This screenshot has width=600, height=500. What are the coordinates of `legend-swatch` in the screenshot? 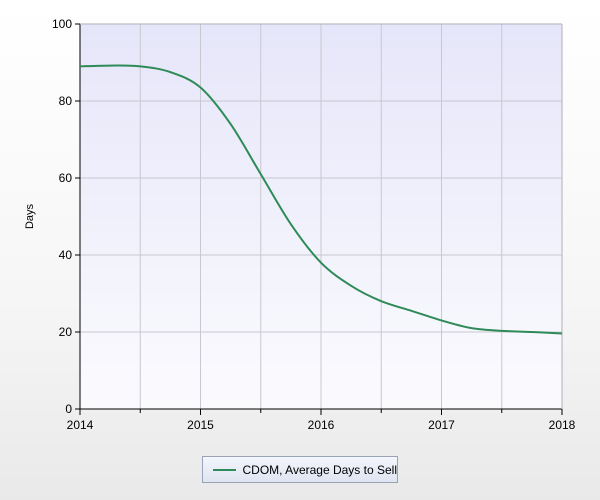 It's located at (225, 469).